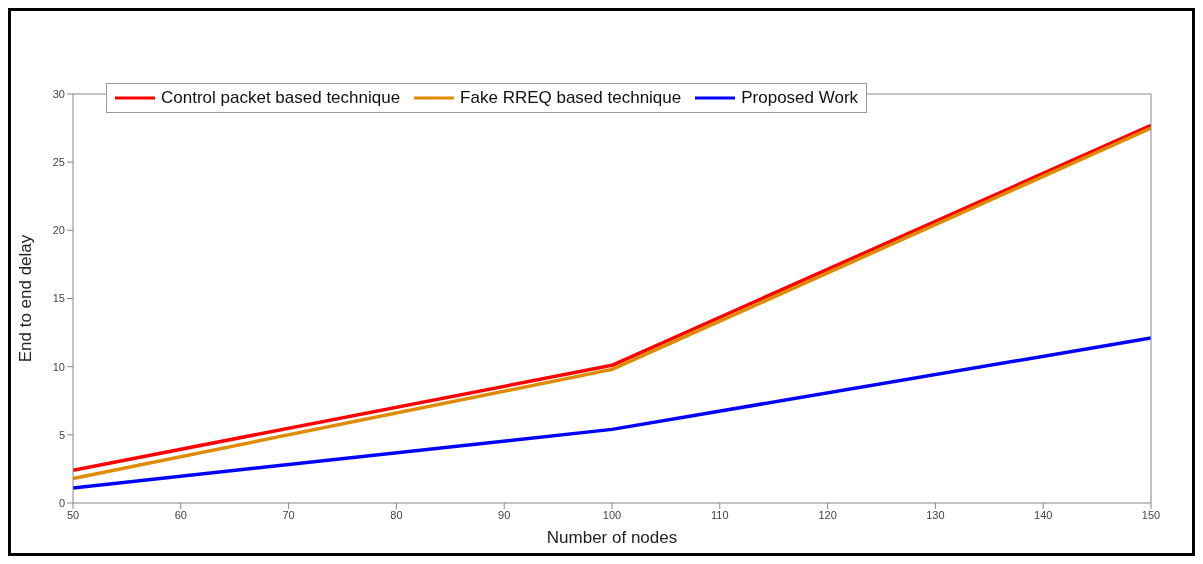 This screenshot has height=564, width=1203. I want to click on y-tick-label: 30, so click(58, 93).